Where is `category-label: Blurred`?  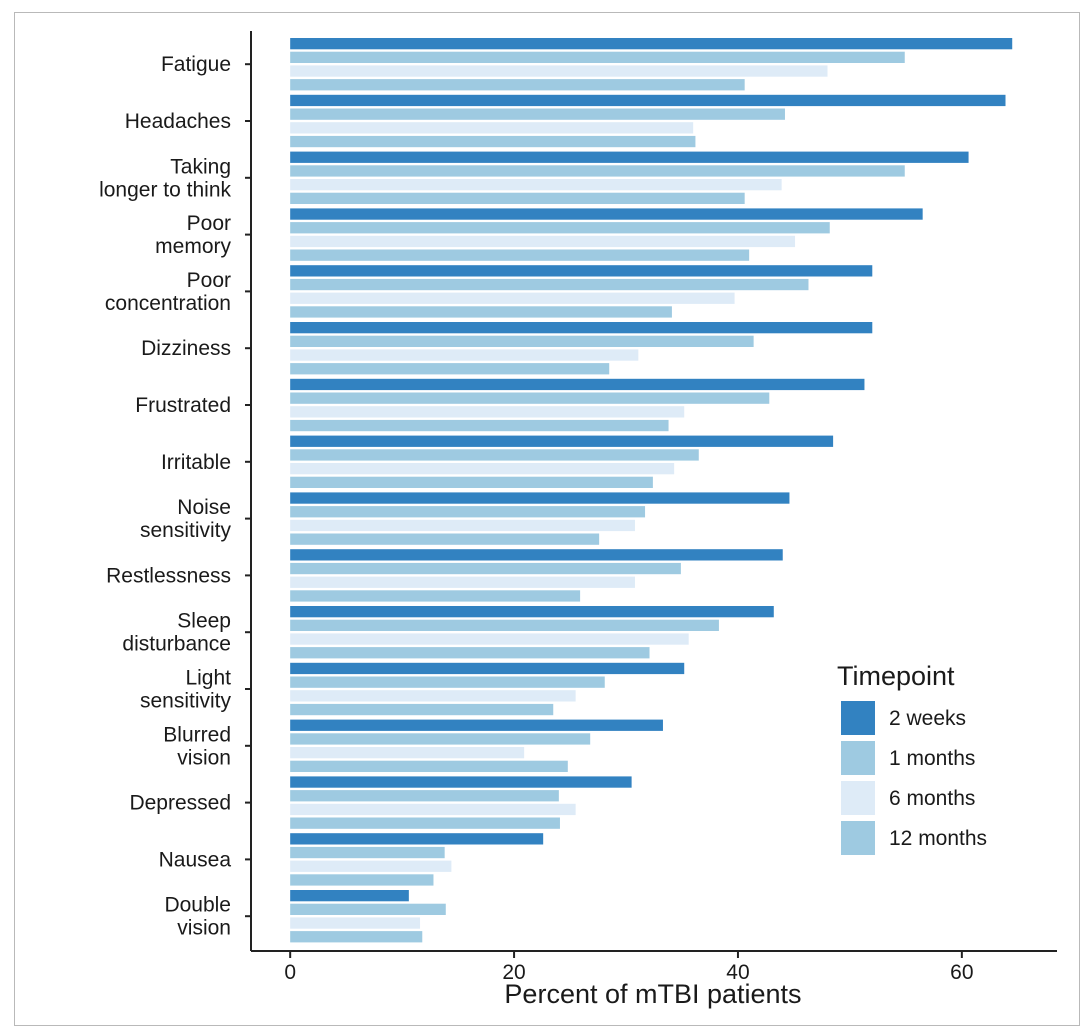 category-label: Blurred is located at coordinates (197, 734).